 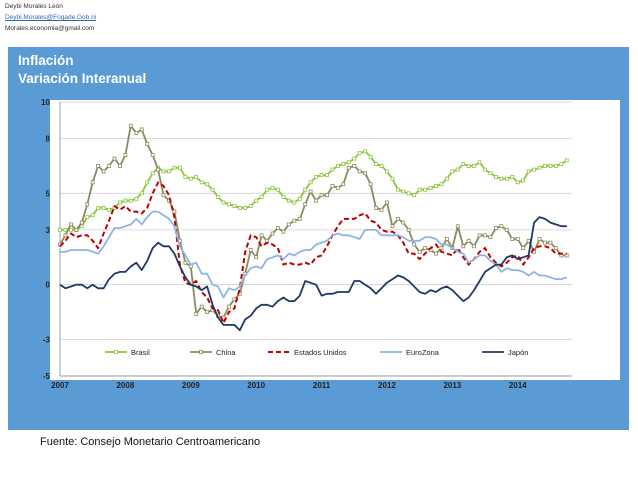 I want to click on x-tick-label: 2007, so click(x=60, y=385).